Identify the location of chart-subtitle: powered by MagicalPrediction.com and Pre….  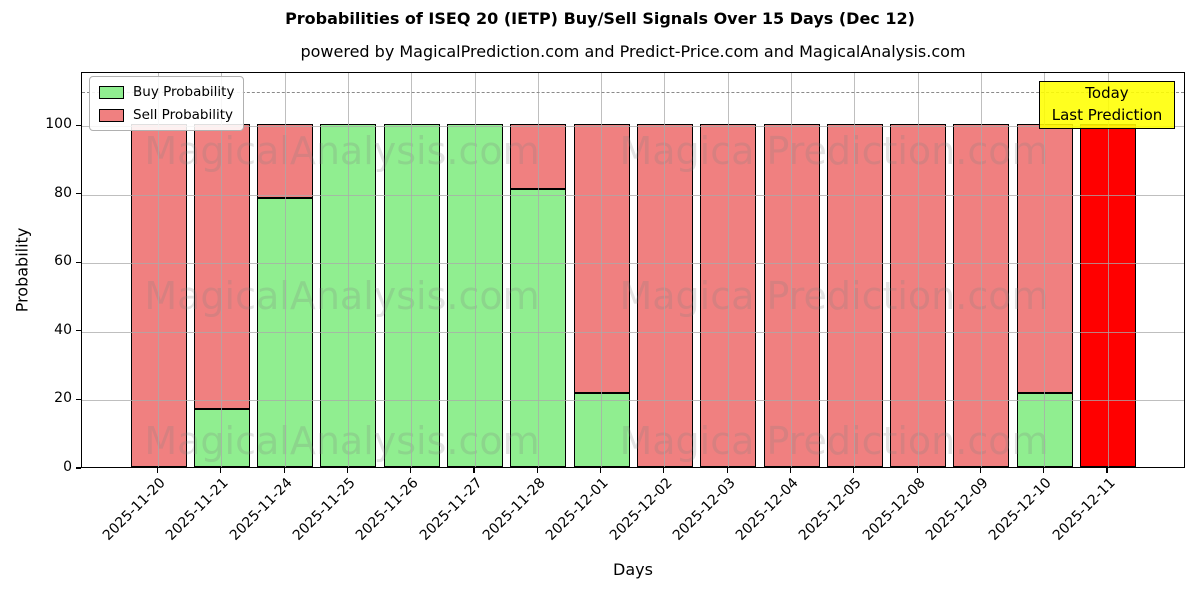
(633, 51).